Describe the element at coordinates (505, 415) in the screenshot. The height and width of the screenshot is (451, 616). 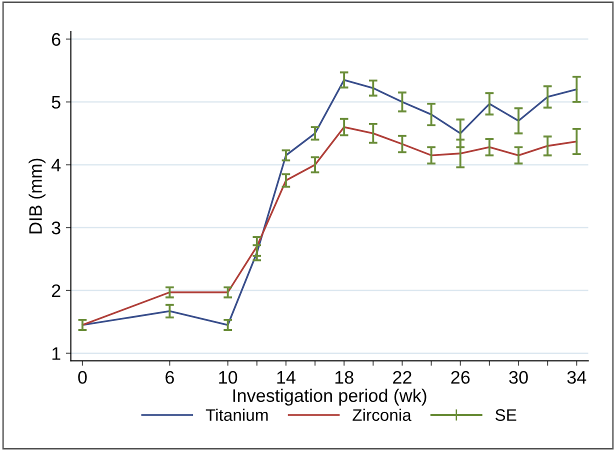
I see `text: SE` at that location.